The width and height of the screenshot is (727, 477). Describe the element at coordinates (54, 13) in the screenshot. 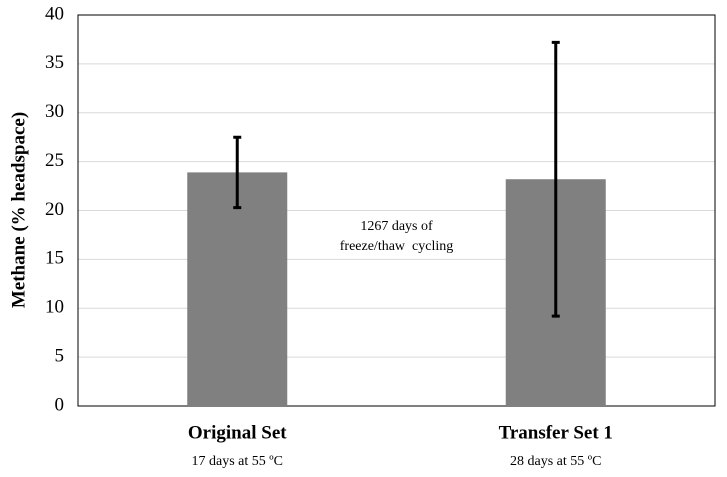

I see `y-tick-label: 40` at that location.